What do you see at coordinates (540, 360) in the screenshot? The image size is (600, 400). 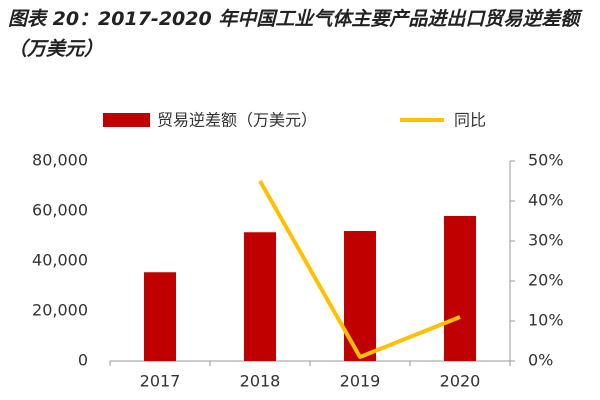 I see `y2-tick-label: 0%` at bounding box center [540, 360].